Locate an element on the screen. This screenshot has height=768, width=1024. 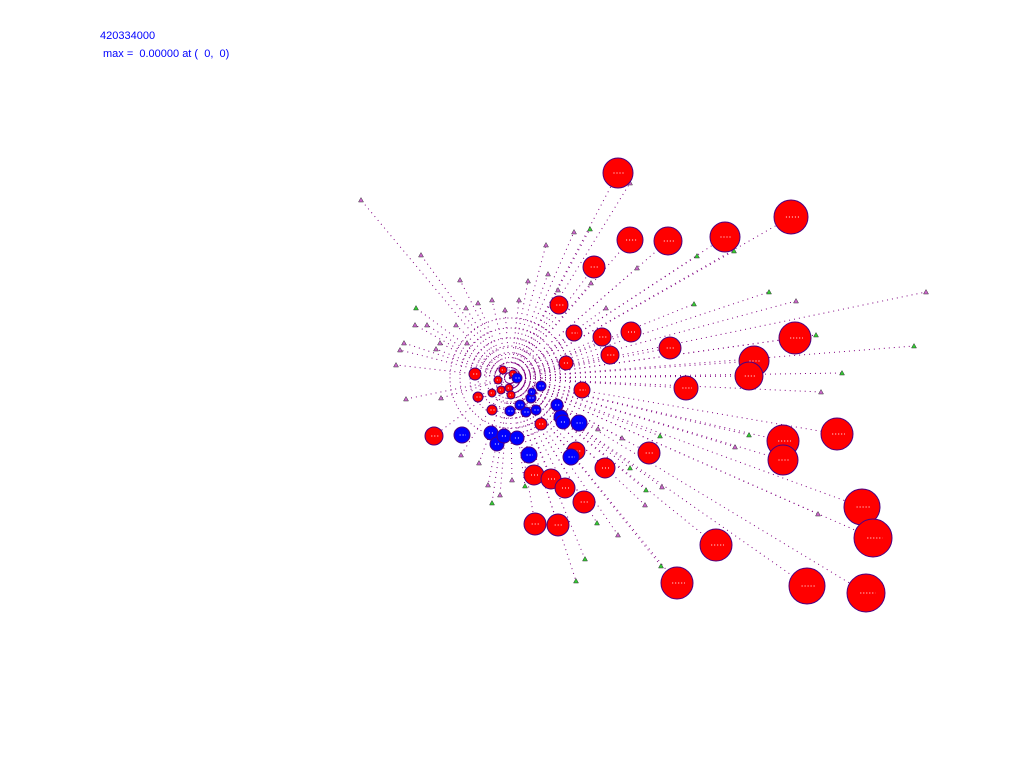
trail-ring is located at coordinates (510, 378).